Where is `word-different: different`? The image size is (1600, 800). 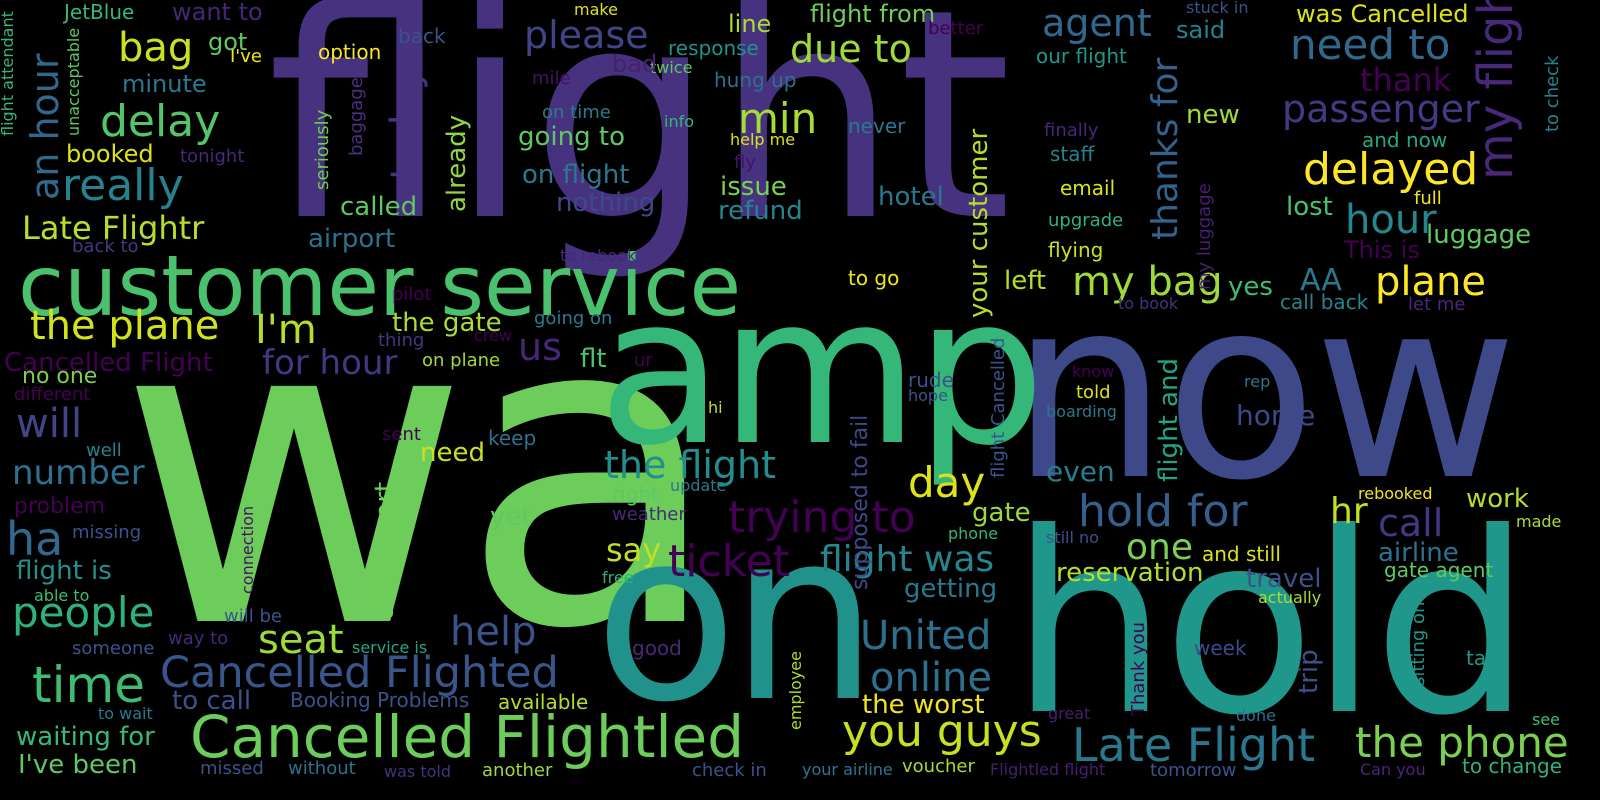
word-different: different is located at coordinates (52, 394).